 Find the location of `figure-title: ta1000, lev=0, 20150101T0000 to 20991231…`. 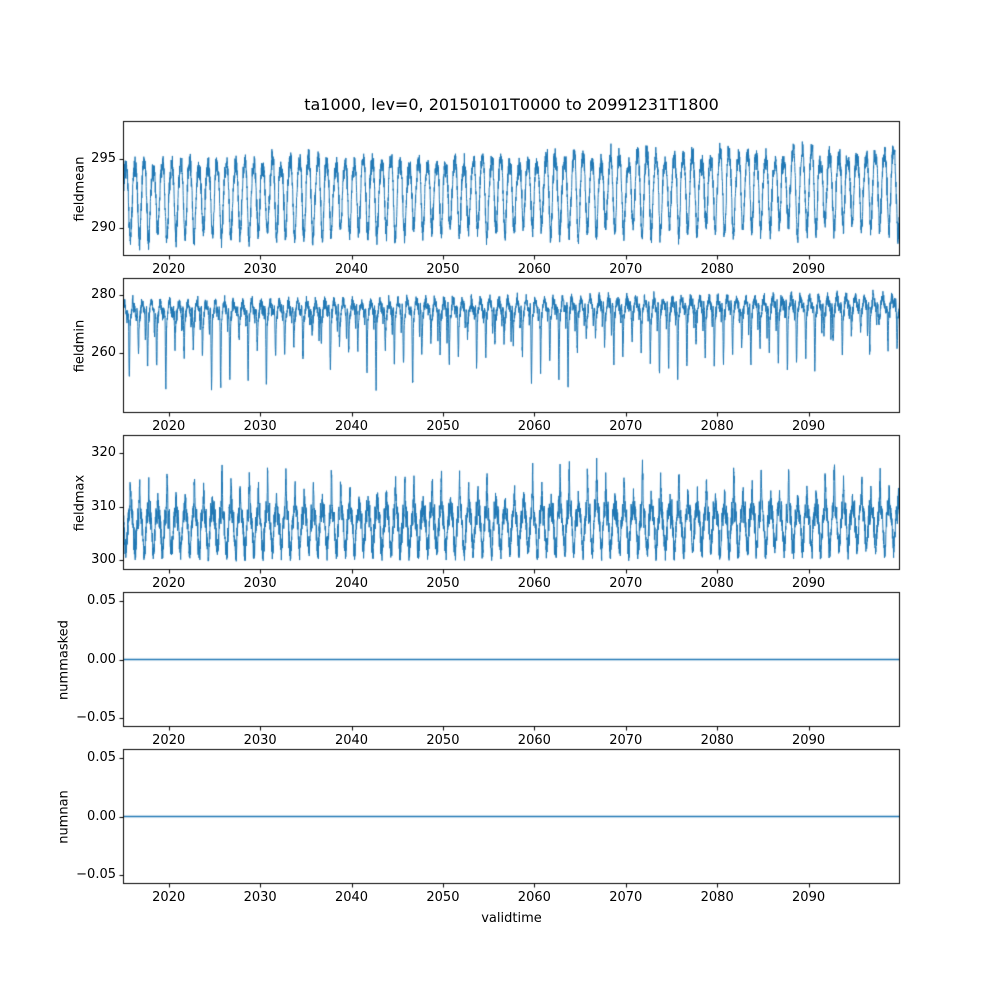

figure-title: ta1000, lev=0, 20150101T0000 to 20991231… is located at coordinates (511, 104).